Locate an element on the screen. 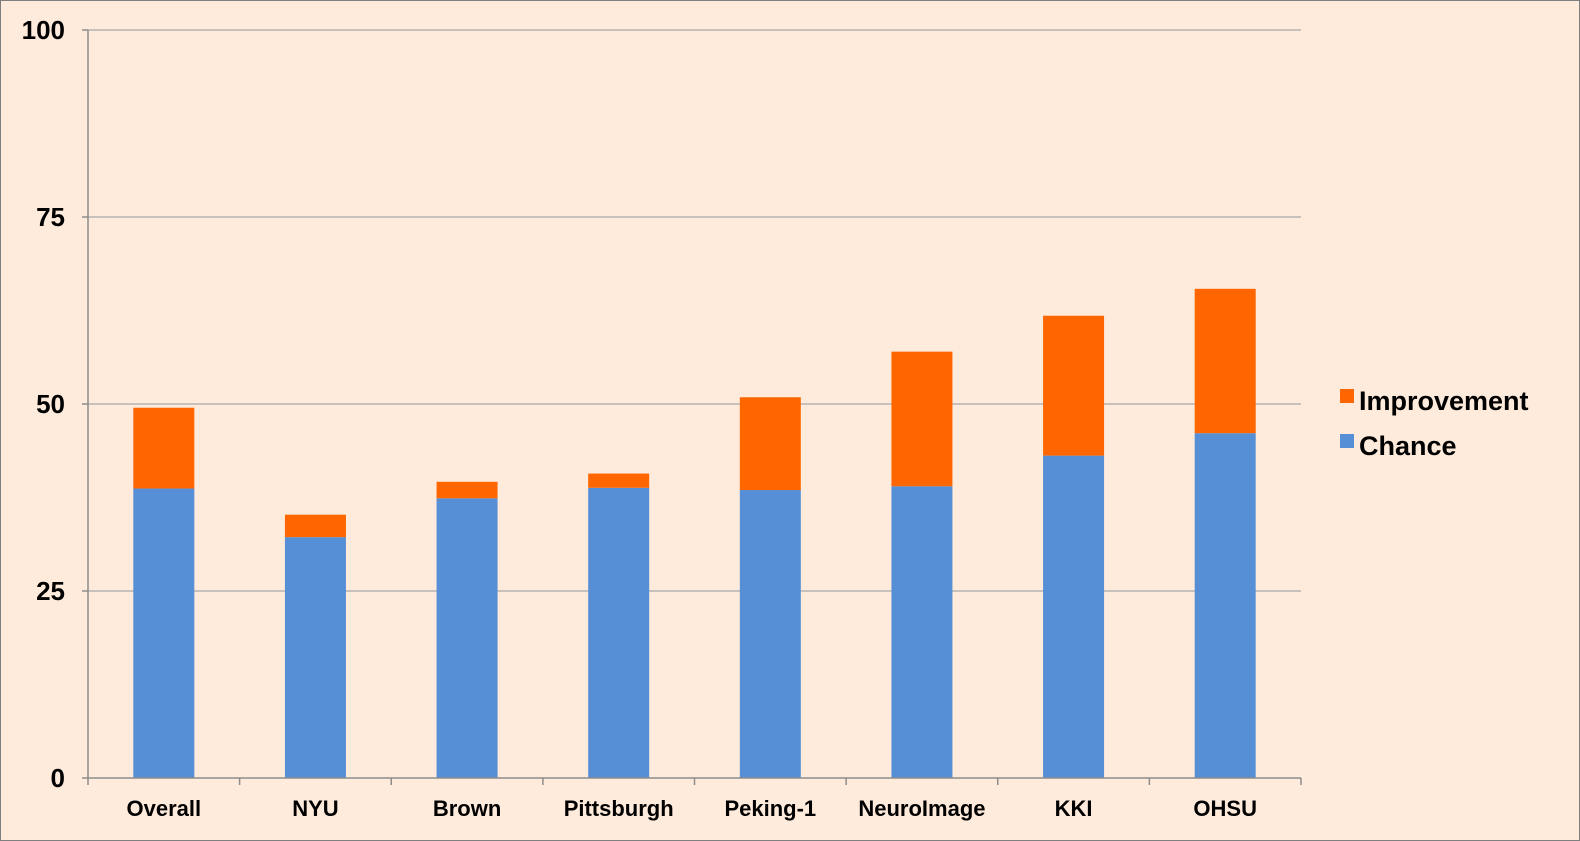 The image size is (1580, 841). y-tick-label-0: 0 is located at coordinates (58, 778).